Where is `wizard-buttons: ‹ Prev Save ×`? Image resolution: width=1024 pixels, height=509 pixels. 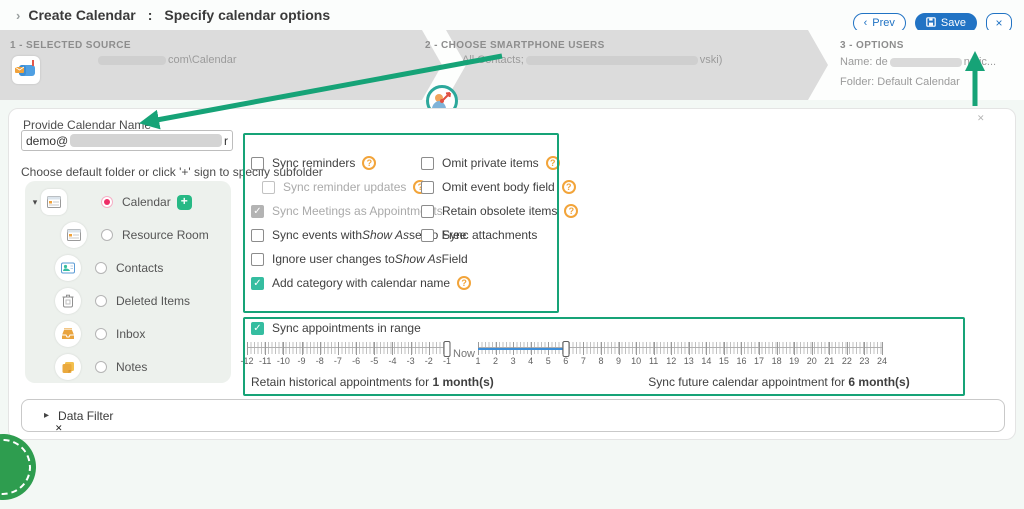
wizard-buttons: ‹ Prev Save × is located at coordinates (932, 23).